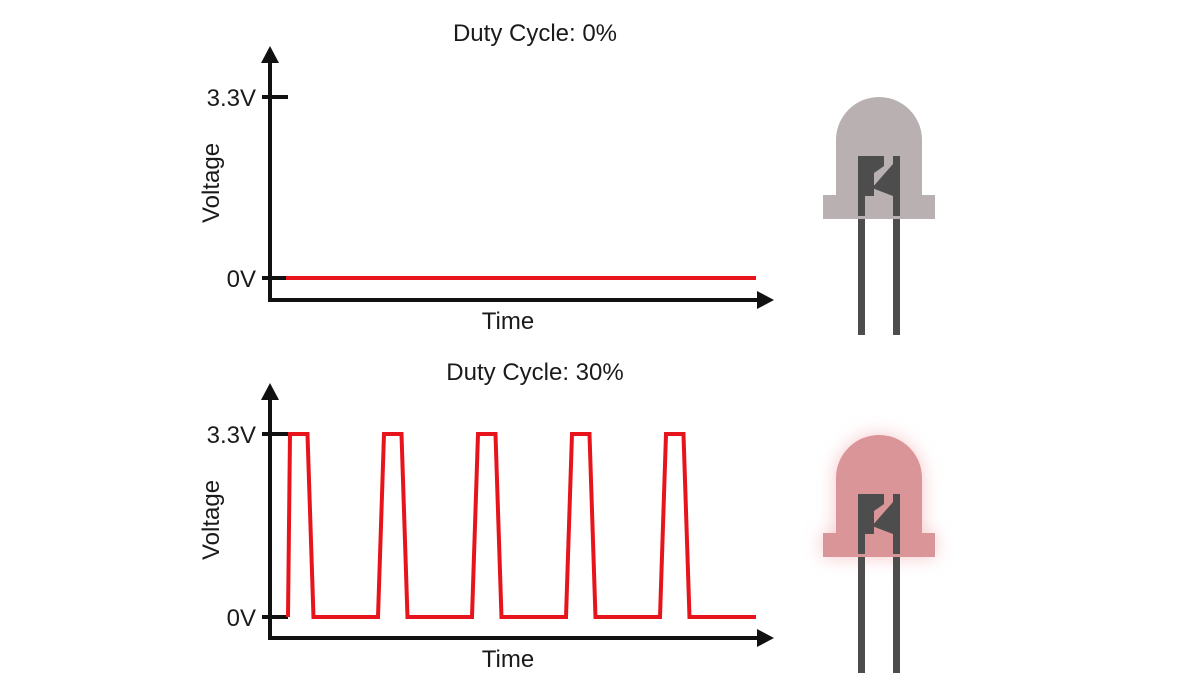 This screenshot has height=675, width=1200. I want to click on led-off, so click(879, 216).